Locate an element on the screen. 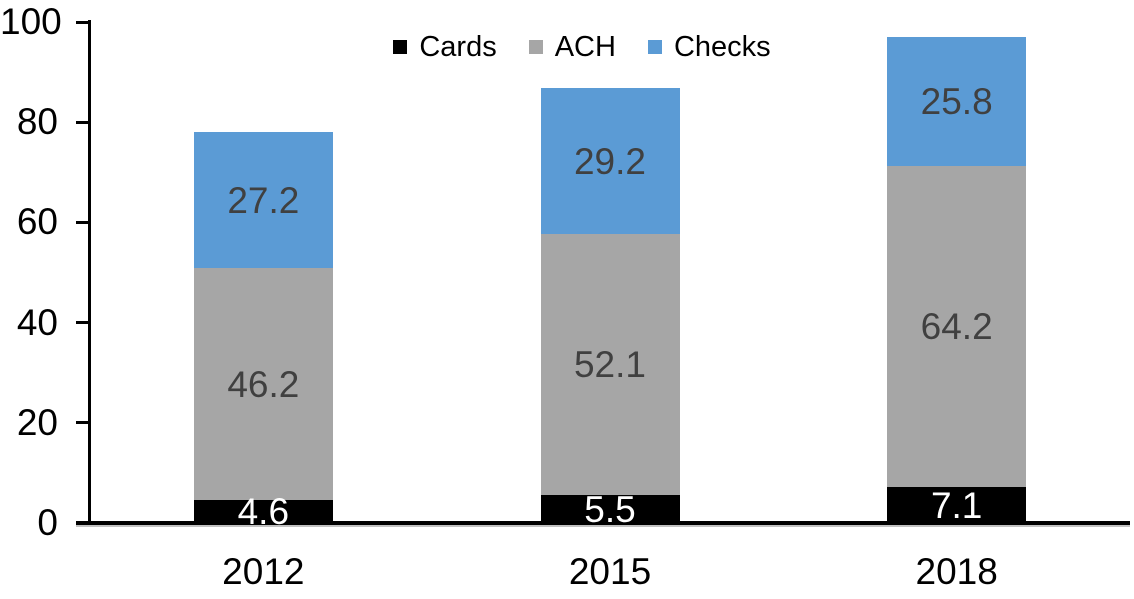  bar-segment-checks-2015: 29.2 is located at coordinates (610, 161).